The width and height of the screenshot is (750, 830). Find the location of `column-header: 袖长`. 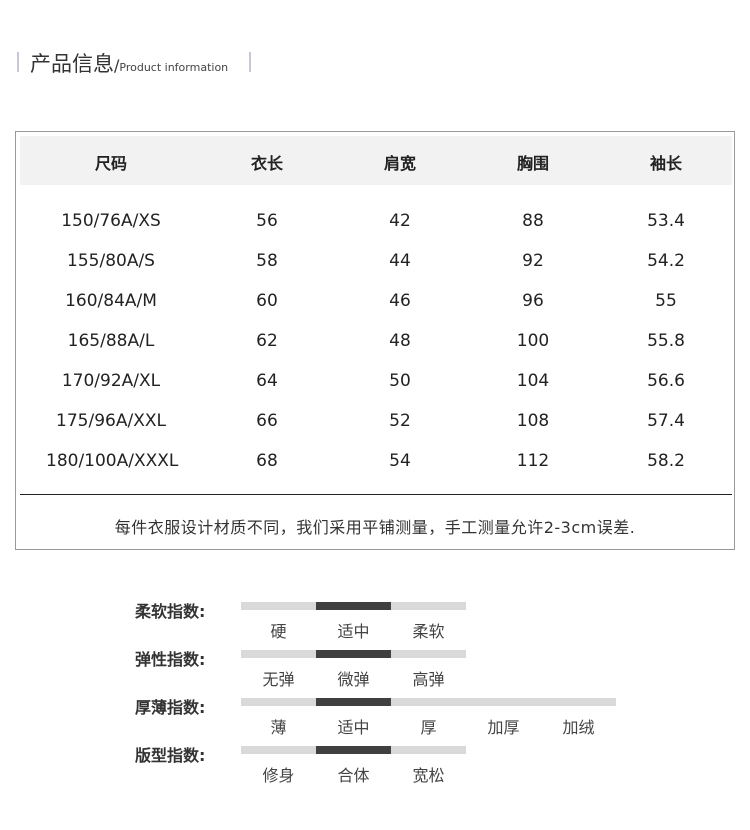

column-header: 袖长 is located at coordinates (665, 163).